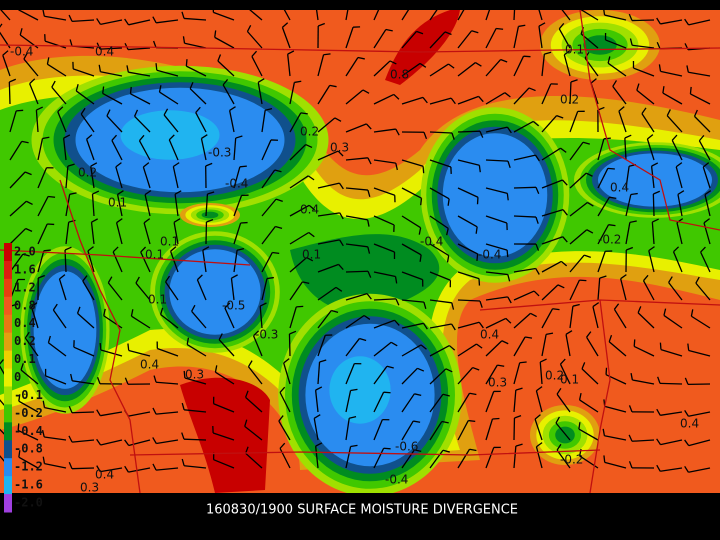 Image resolution: width=720 pixels, height=540 pixels. Describe the element at coordinates (219, 153) in the screenshot. I see `contour-label: -0.3` at that location.